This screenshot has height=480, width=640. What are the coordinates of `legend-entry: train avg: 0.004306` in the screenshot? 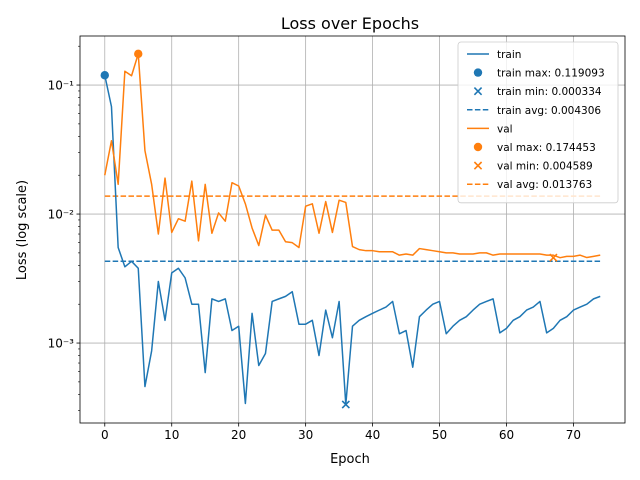 It's located at (534, 111).